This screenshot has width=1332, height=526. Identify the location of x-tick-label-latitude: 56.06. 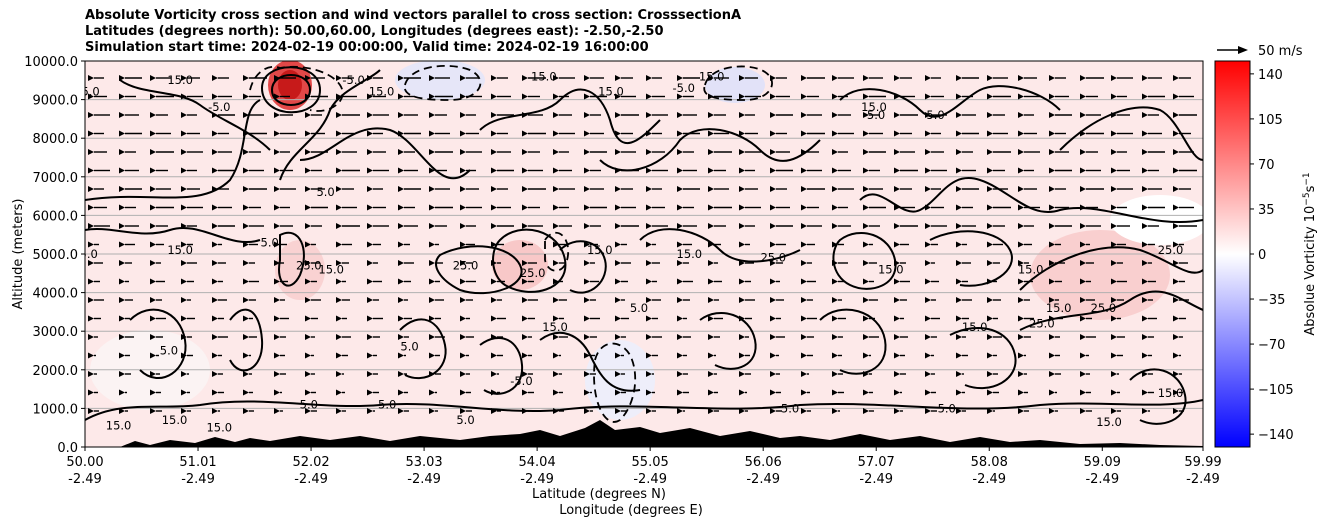
(763, 462).